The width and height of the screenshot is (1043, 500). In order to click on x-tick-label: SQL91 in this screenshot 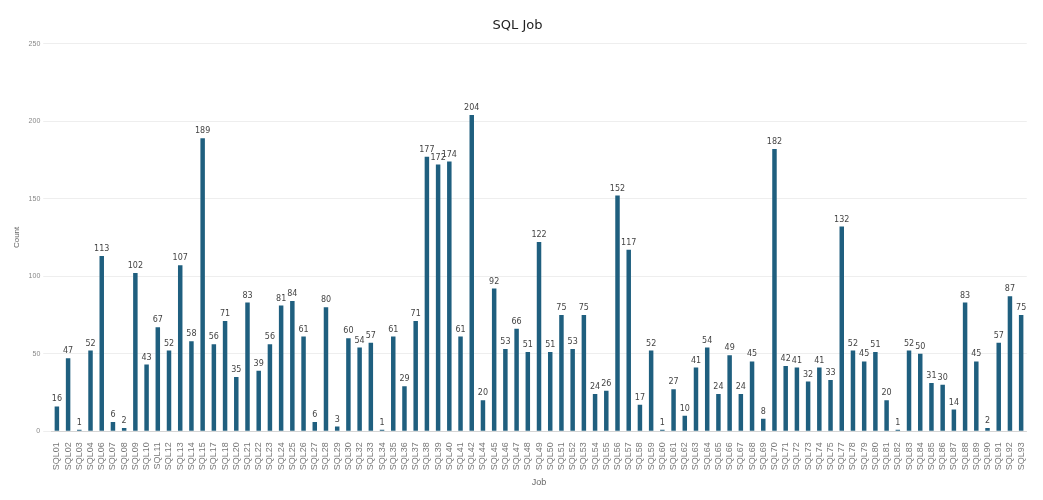, I will do `click(998, 456)`.